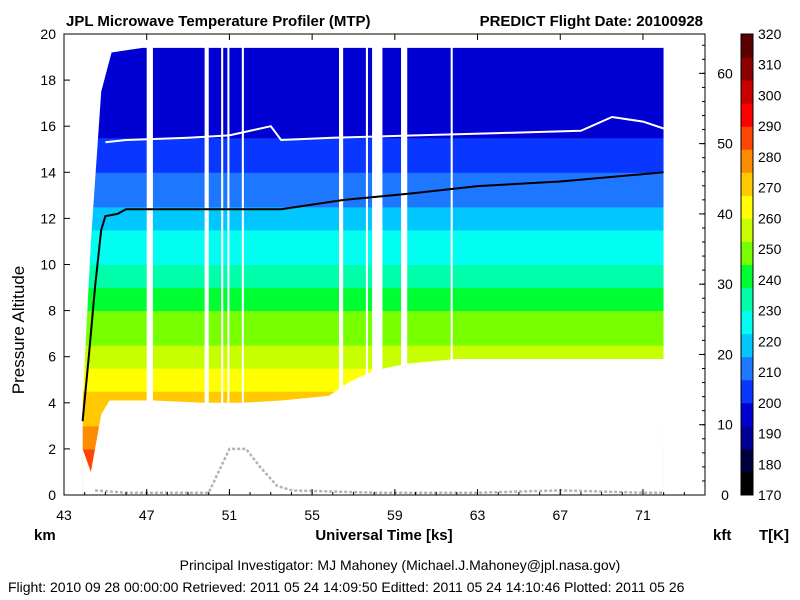  Describe the element at coordinates (48, 172) in the screenshot. I see `y-tick-label: 14` at that location.